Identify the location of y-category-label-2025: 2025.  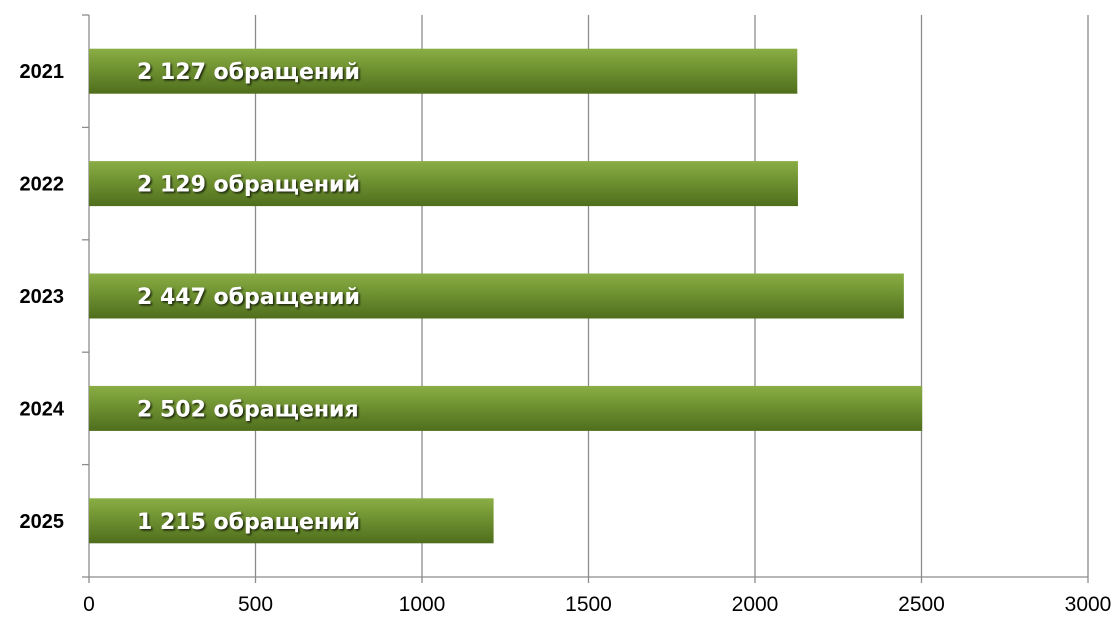
(42, 522).